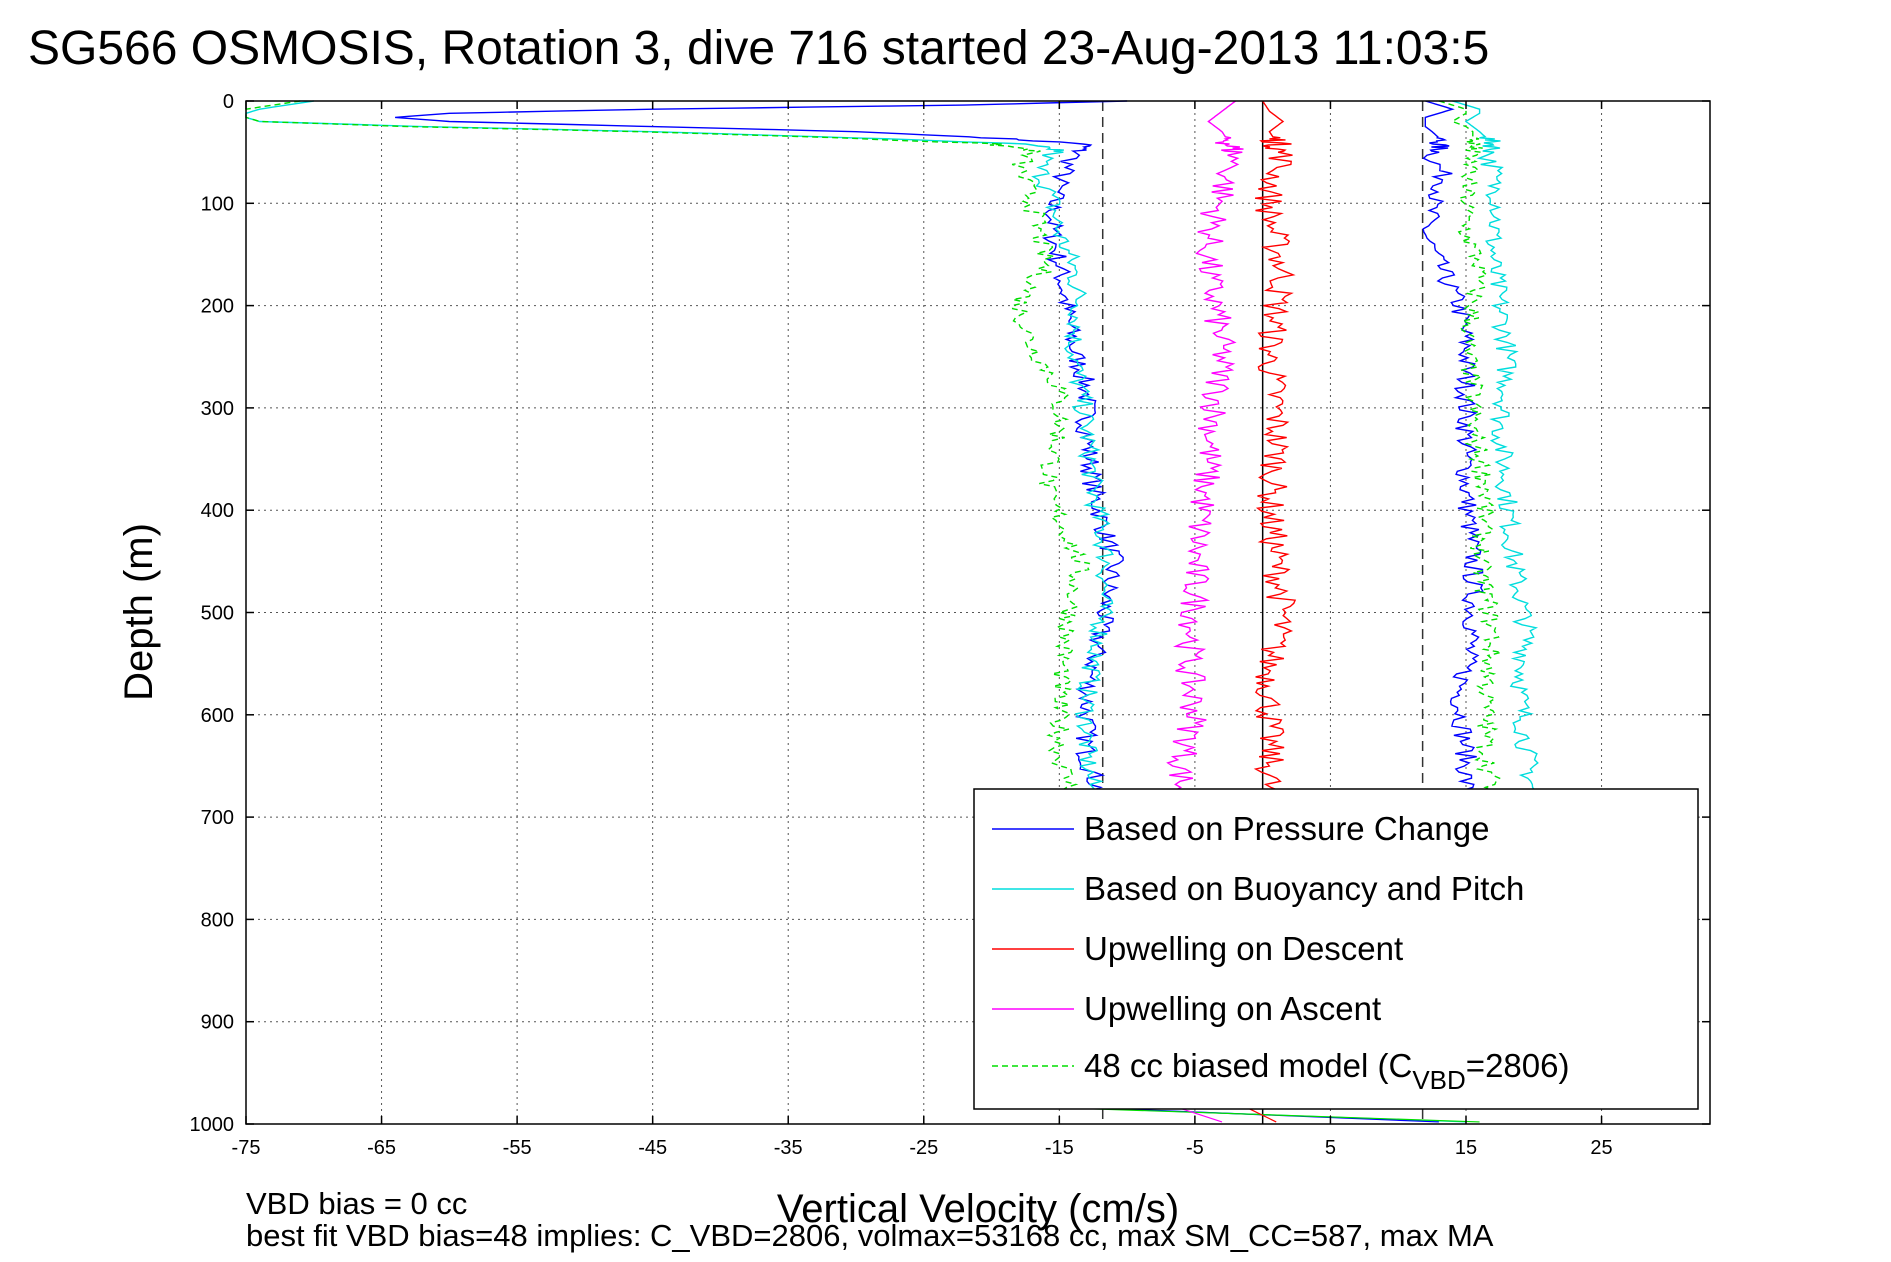  I want to click on legend-label: Based on Pressure Change, so click(1286, 828).